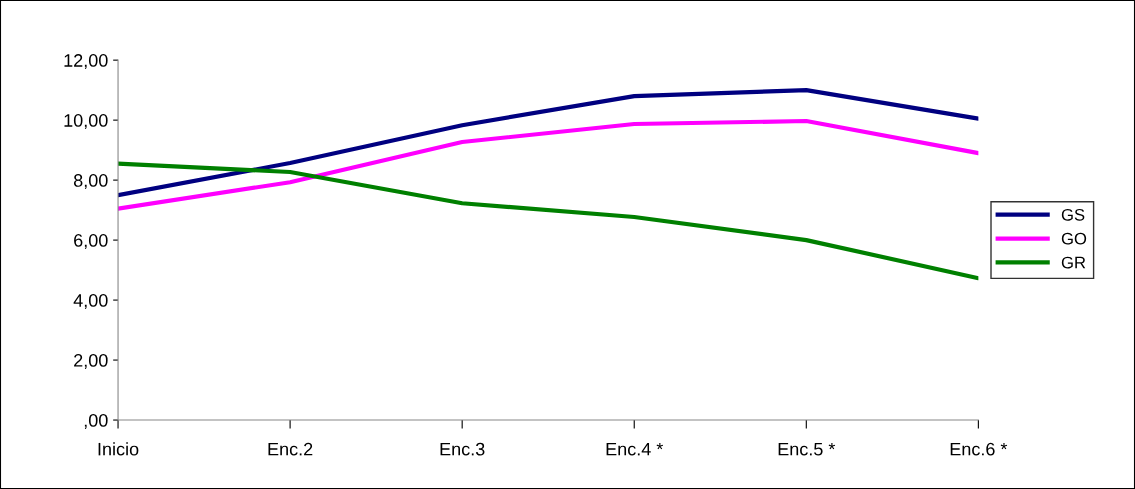  What do you see at coordinates (90, 181) in the screenshot?
I see `y-tick-label: 8,00` at bounding box center [90, 181].